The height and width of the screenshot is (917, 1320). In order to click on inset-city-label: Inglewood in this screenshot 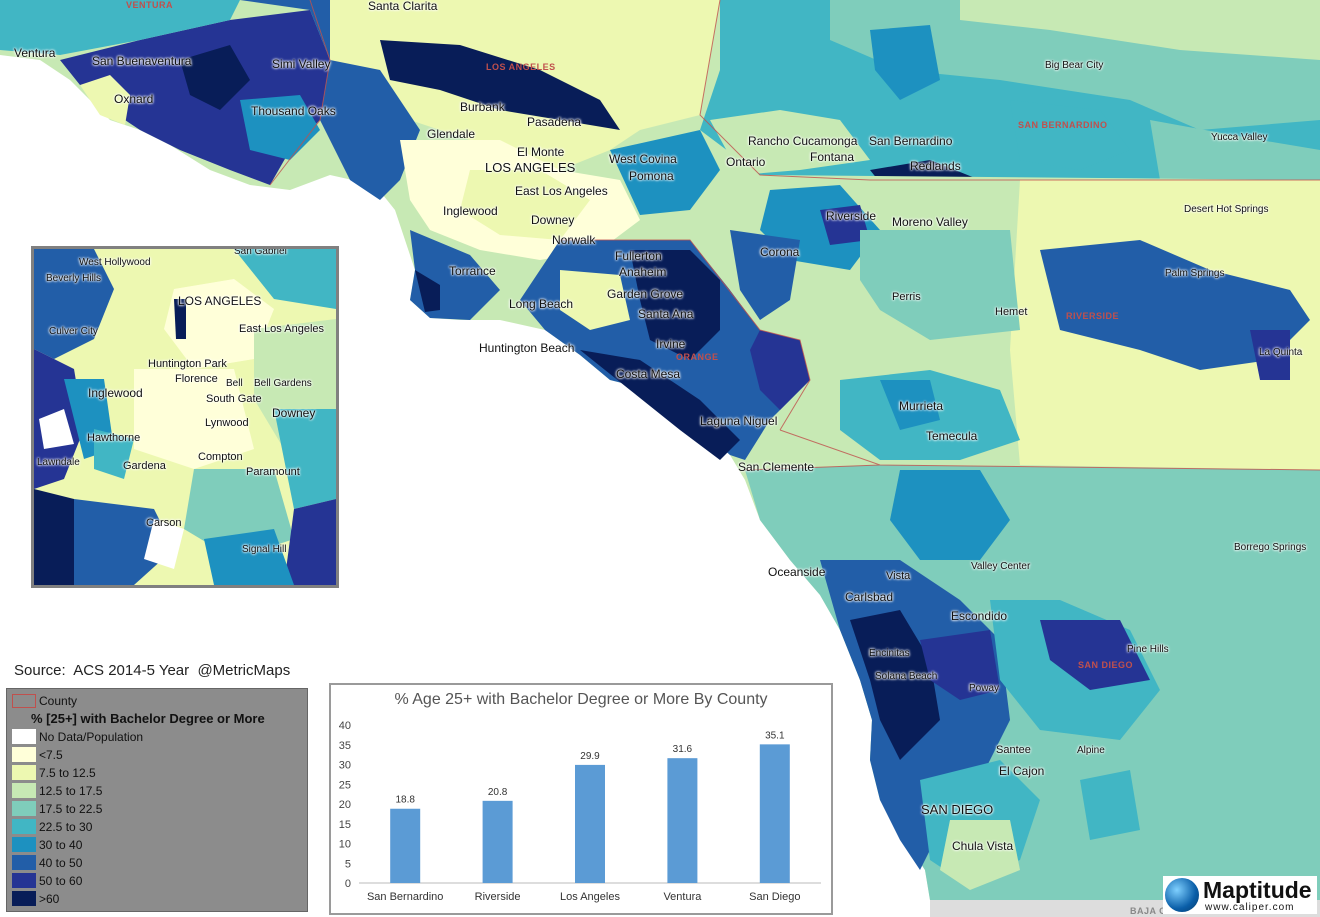, I will do `click(115, 393)`.